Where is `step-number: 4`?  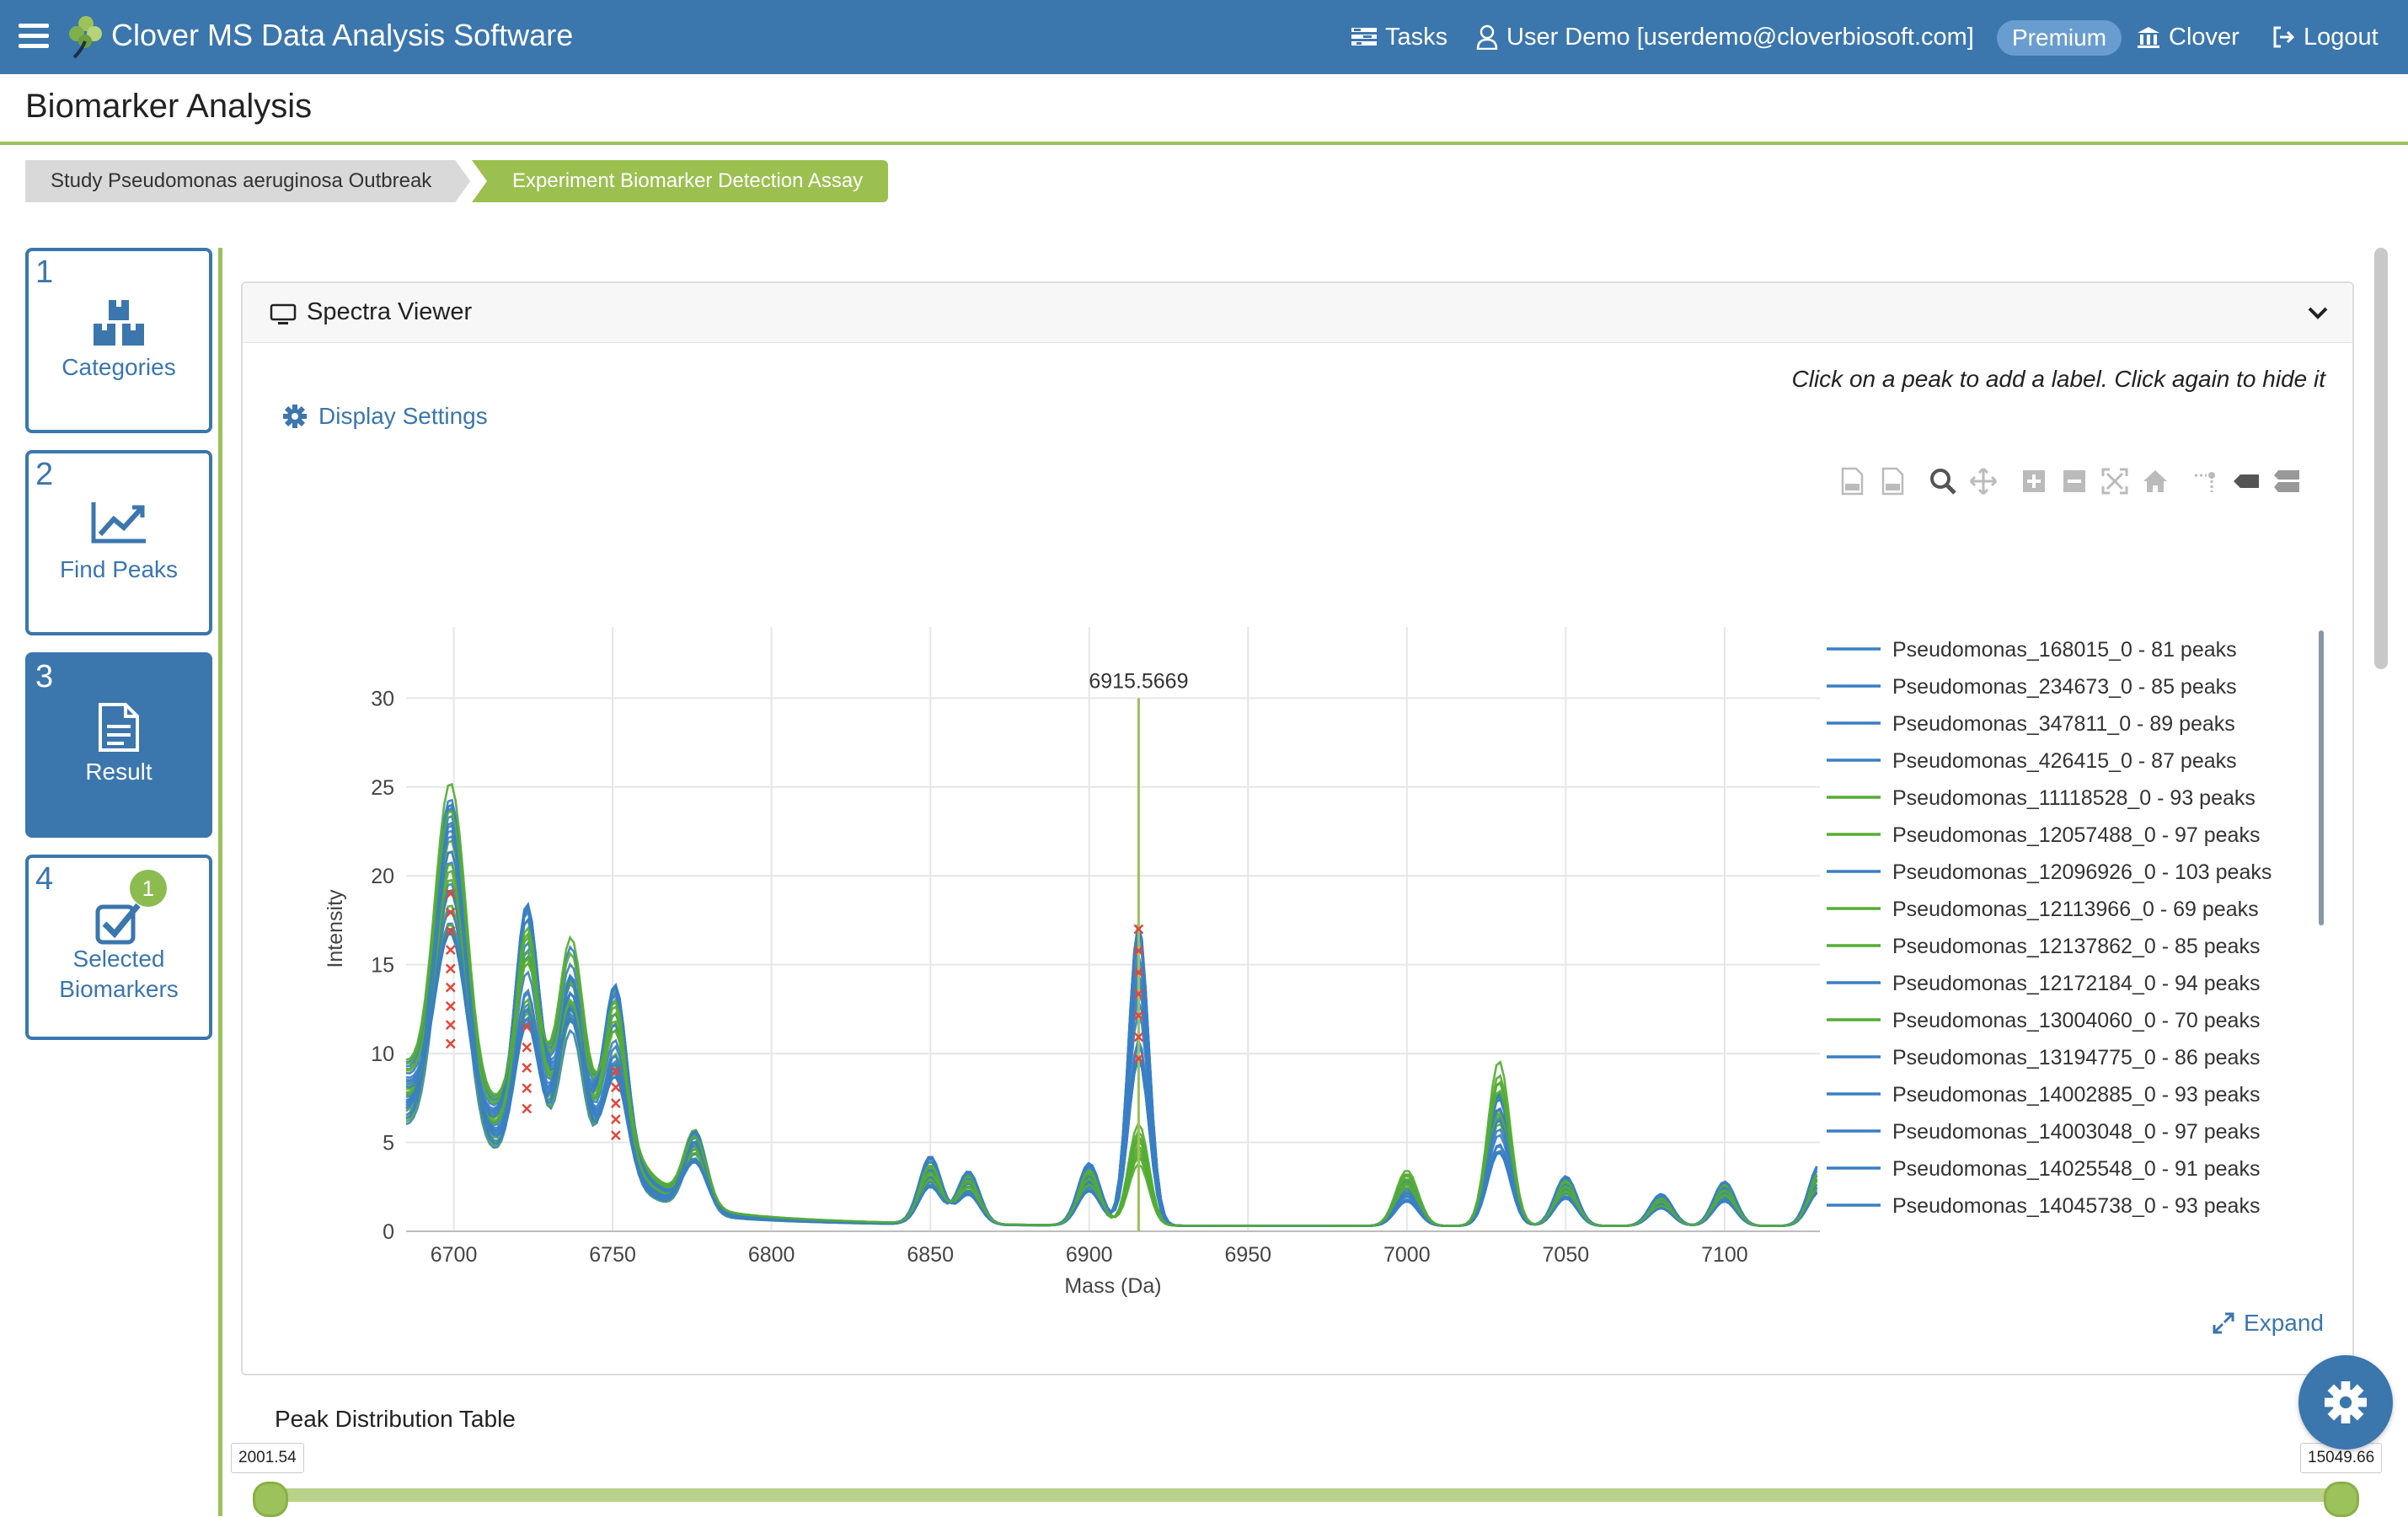 step-number: 4 is located at coordinates (44, 879).